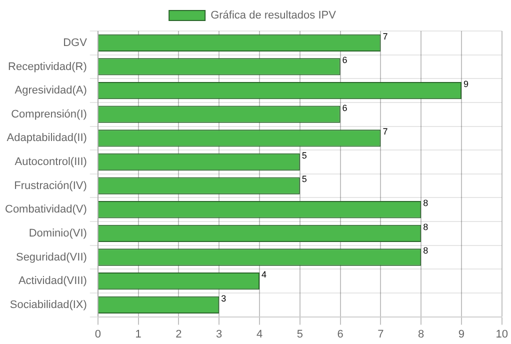 The height and width of the screenshot is (344, 511). Describe the element at coordinates (299, 334) in the screenshot. I see `x-tick-label: 5` at that location.